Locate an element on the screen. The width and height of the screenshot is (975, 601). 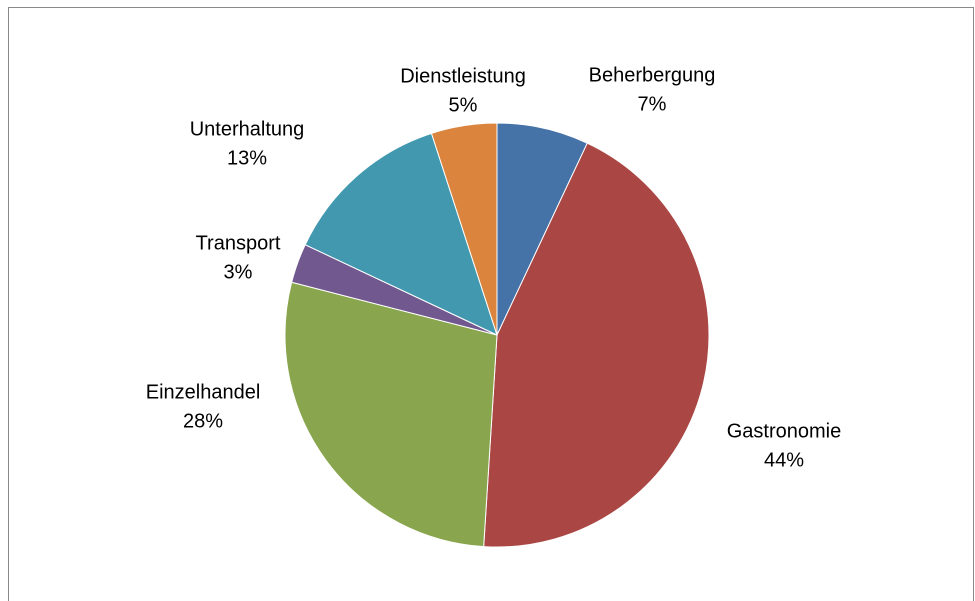
slice-label: Einzelhandel is located at coordinates (203, 392).